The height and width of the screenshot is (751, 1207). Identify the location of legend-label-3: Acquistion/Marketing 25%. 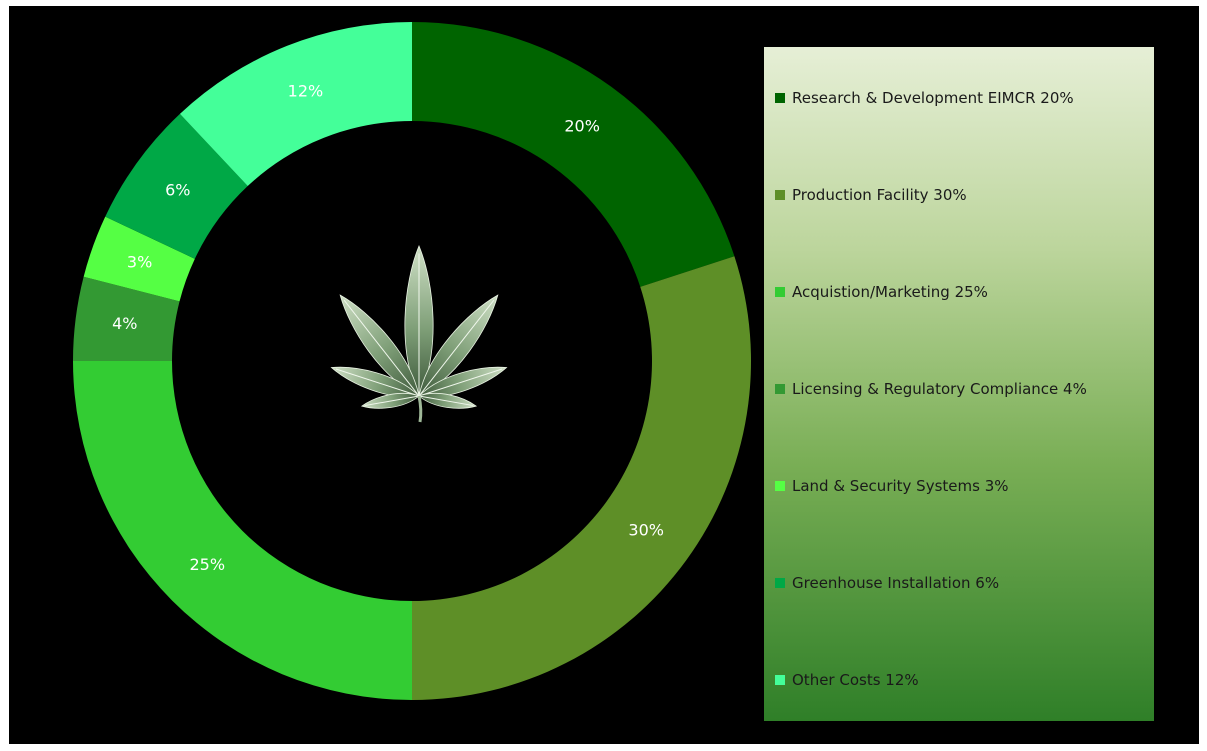
(890, 292).